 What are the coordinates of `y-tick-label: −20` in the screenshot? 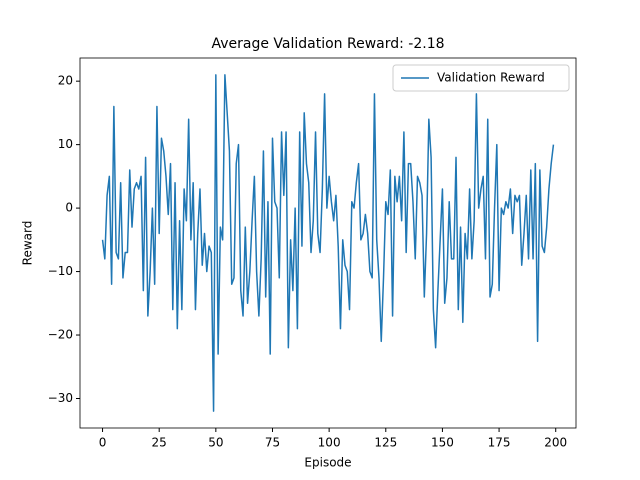 It's located at (60, 335).